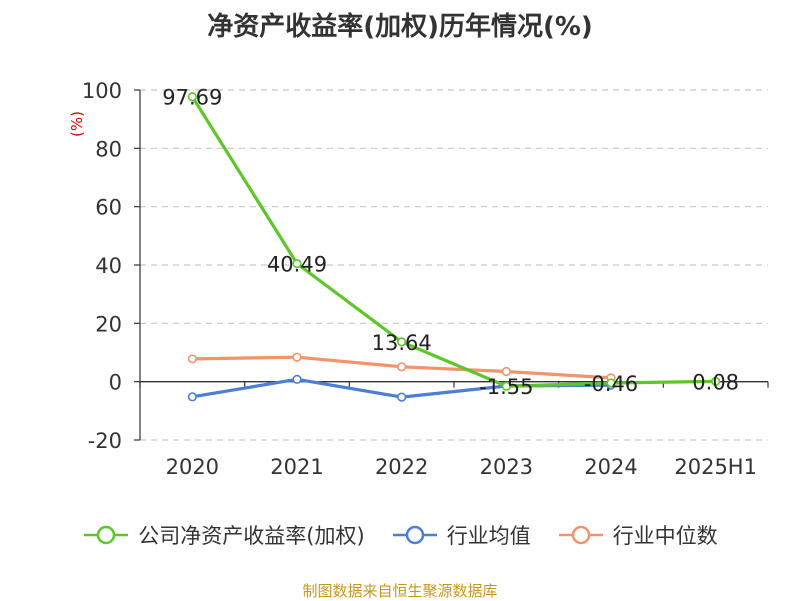 This screenshot has width=800, height=601. I want to click on y-tick-label: 40, so click(108, 266).